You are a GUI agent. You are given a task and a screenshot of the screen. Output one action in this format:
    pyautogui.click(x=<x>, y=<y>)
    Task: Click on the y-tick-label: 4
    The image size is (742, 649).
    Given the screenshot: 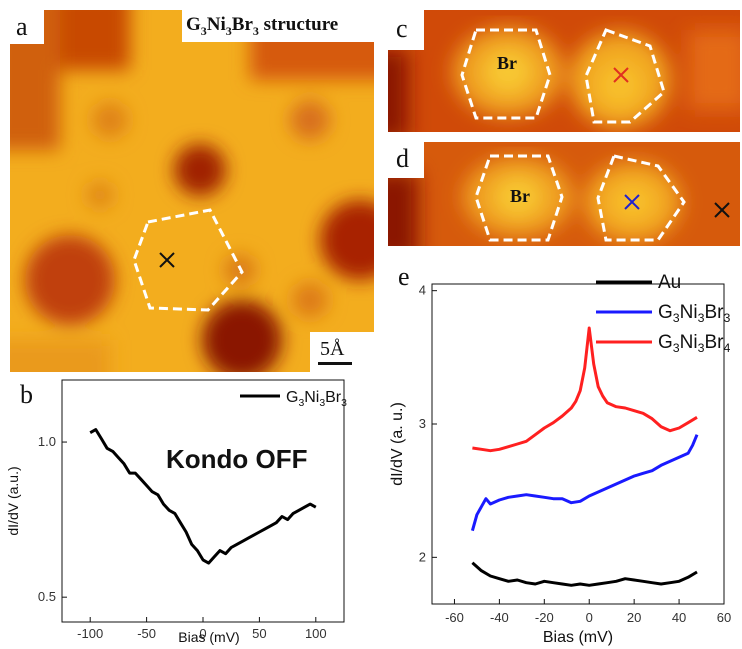 What is the action you would take?
    pyautogui.click(x=422, y=290)
    